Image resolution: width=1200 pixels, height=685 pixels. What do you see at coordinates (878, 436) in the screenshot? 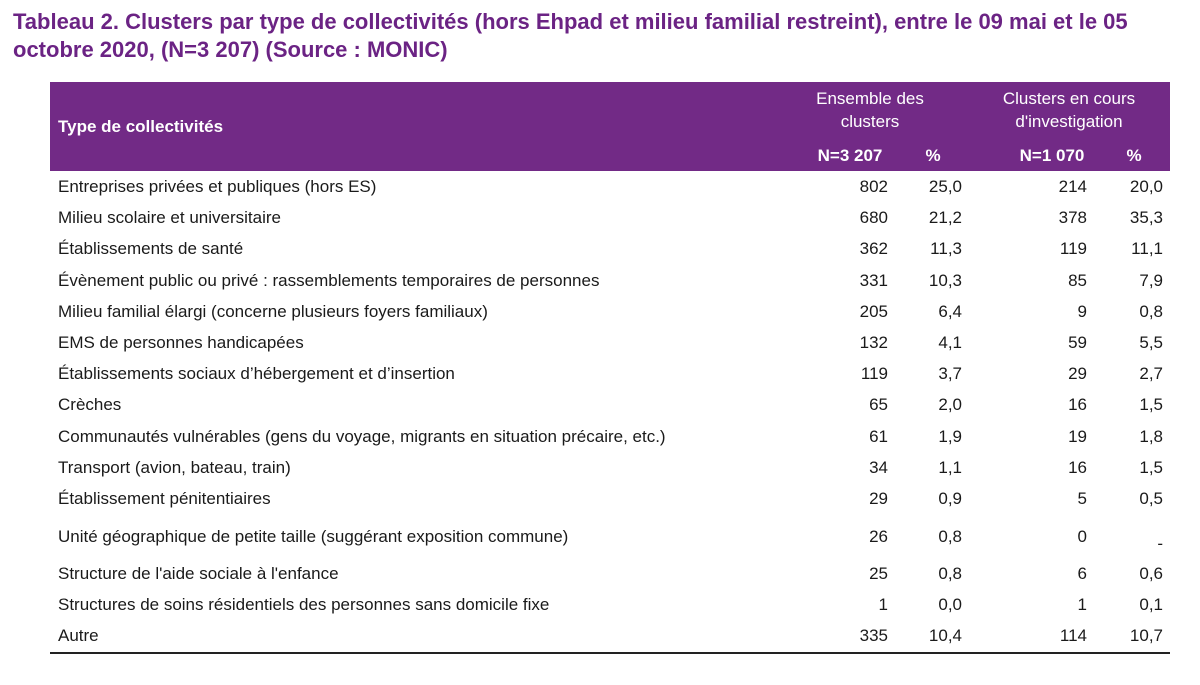
I see `row-n-total: 61` at bounding box center [878, 436].